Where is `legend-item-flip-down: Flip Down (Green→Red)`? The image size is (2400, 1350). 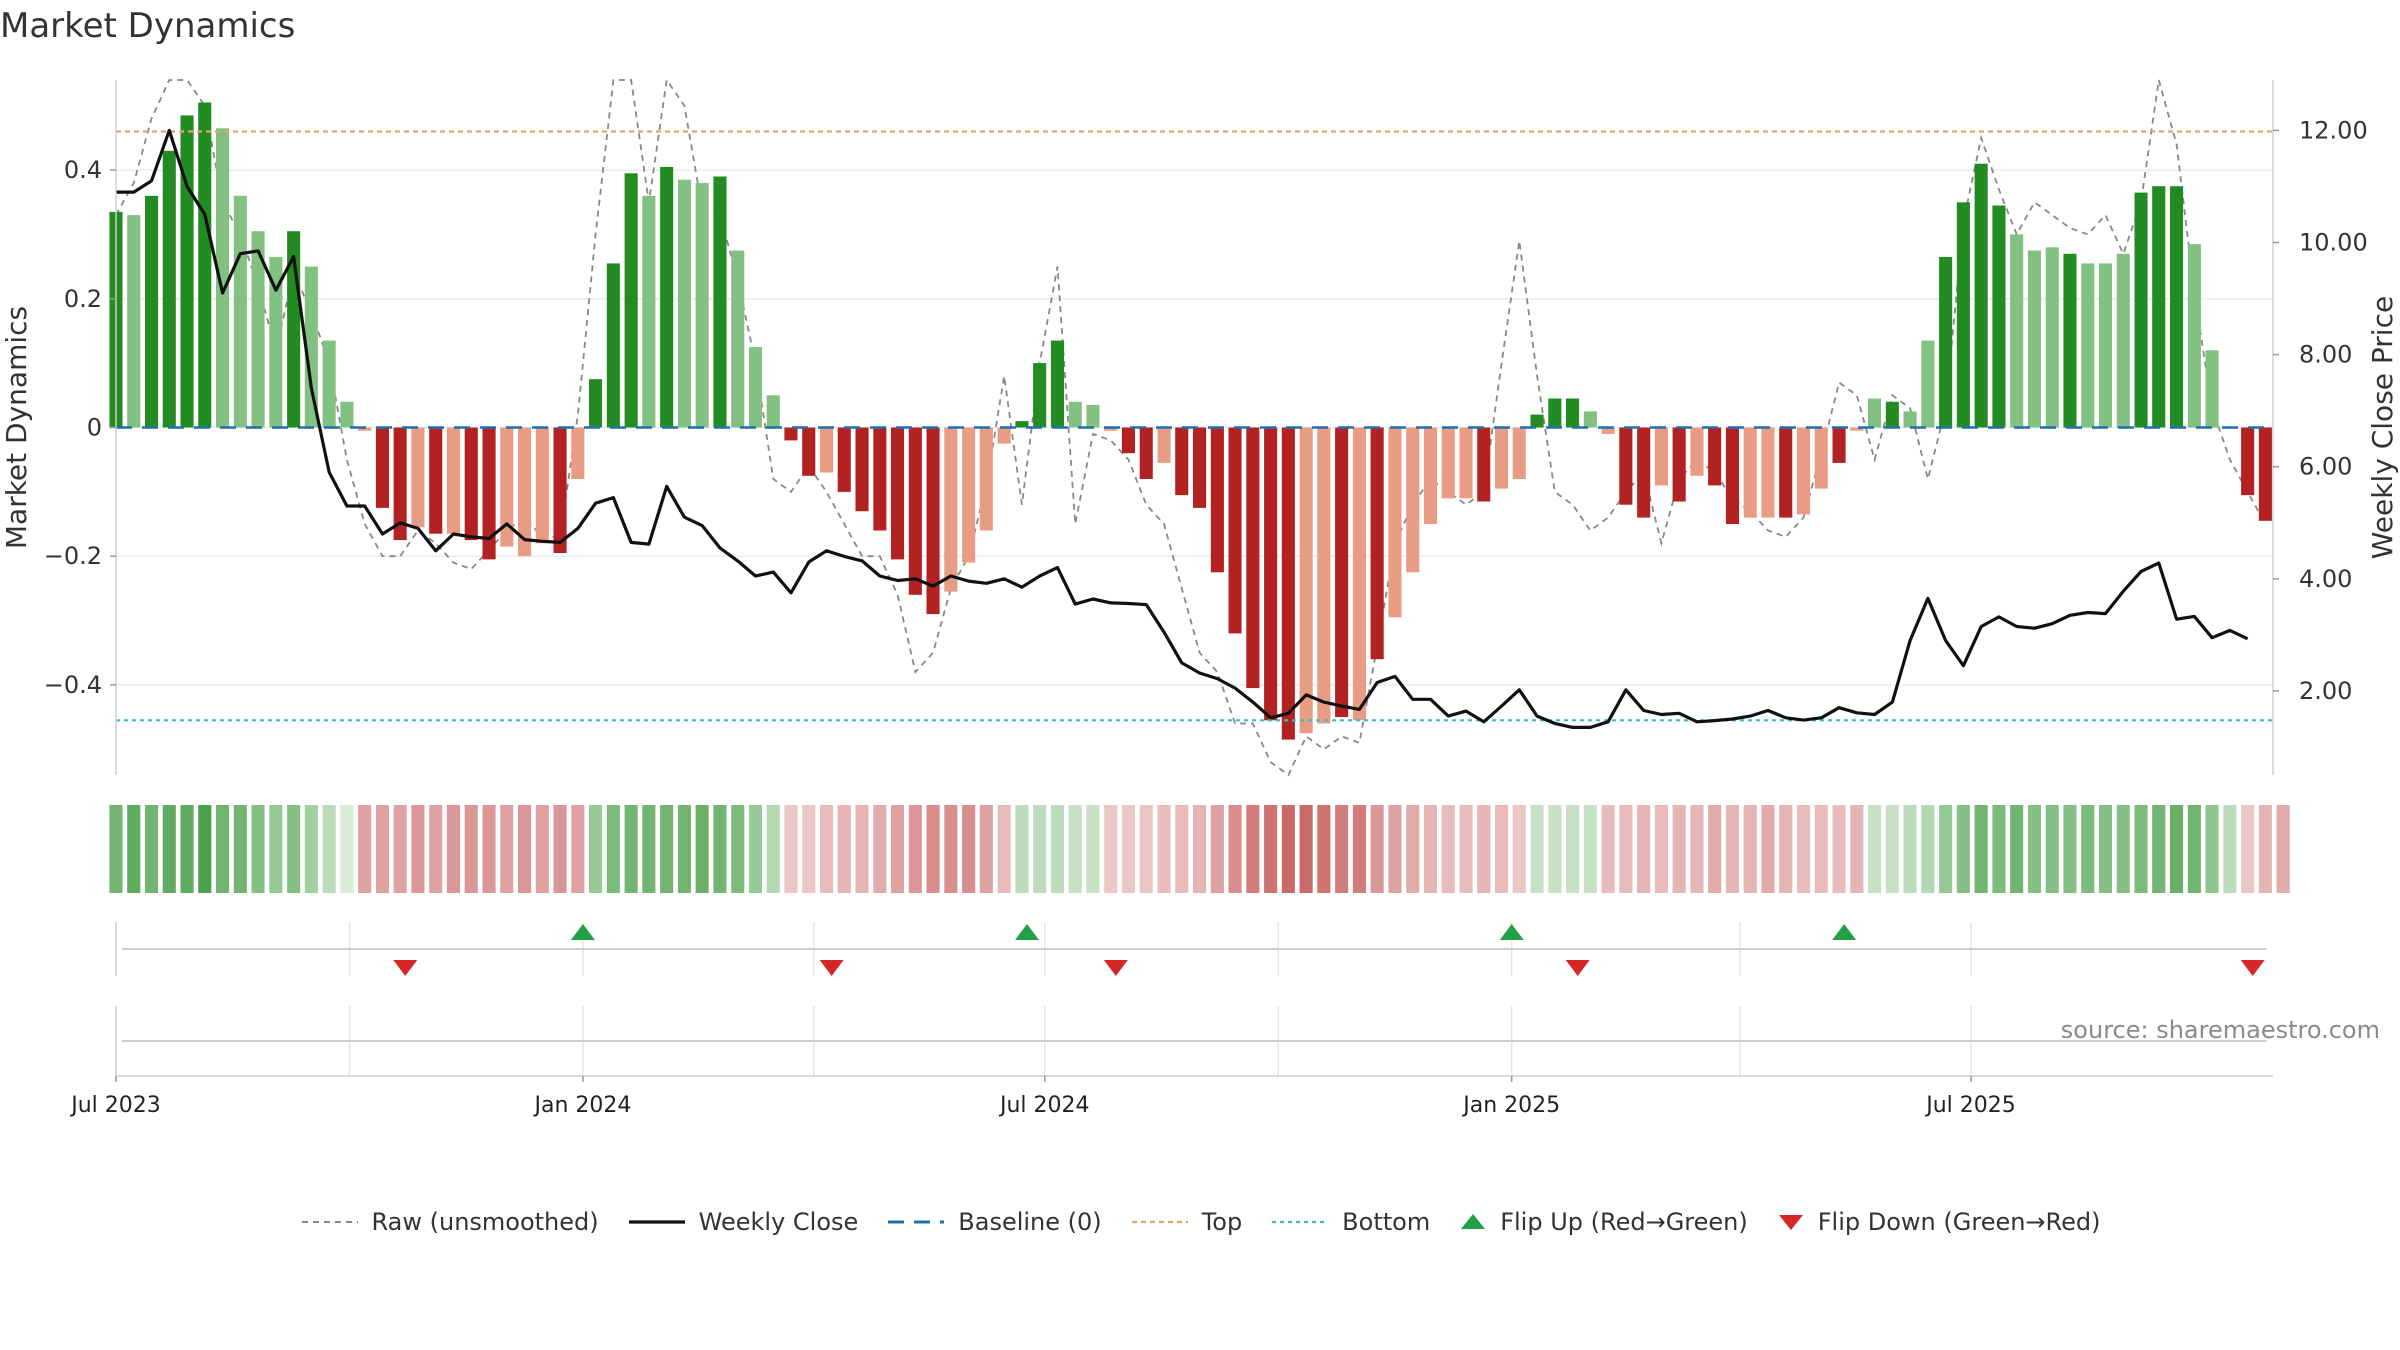 legend-item-flip-down: Flip Down (Green→Red) is located at coordinates (1938, 1222).